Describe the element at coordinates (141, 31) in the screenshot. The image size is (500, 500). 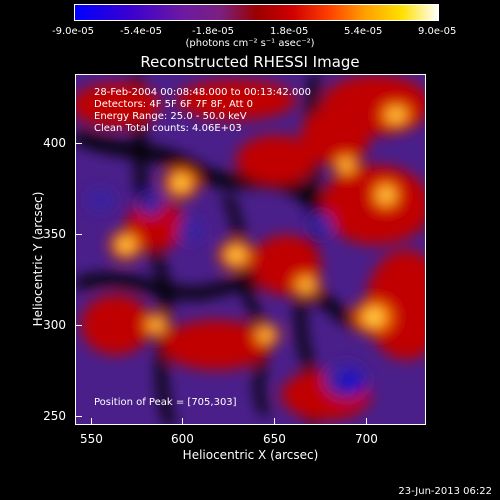
I see `colorbar-tick-label: -5.4e-05` at that location.